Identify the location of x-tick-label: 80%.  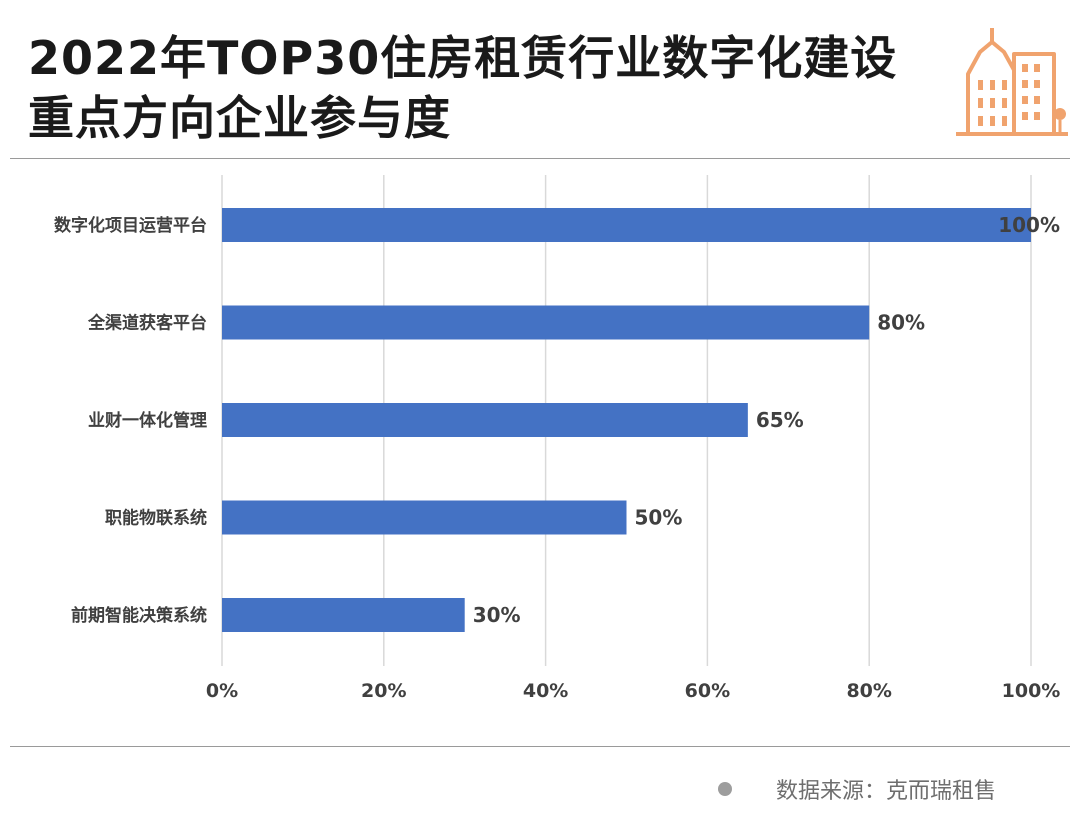
(868, 691).